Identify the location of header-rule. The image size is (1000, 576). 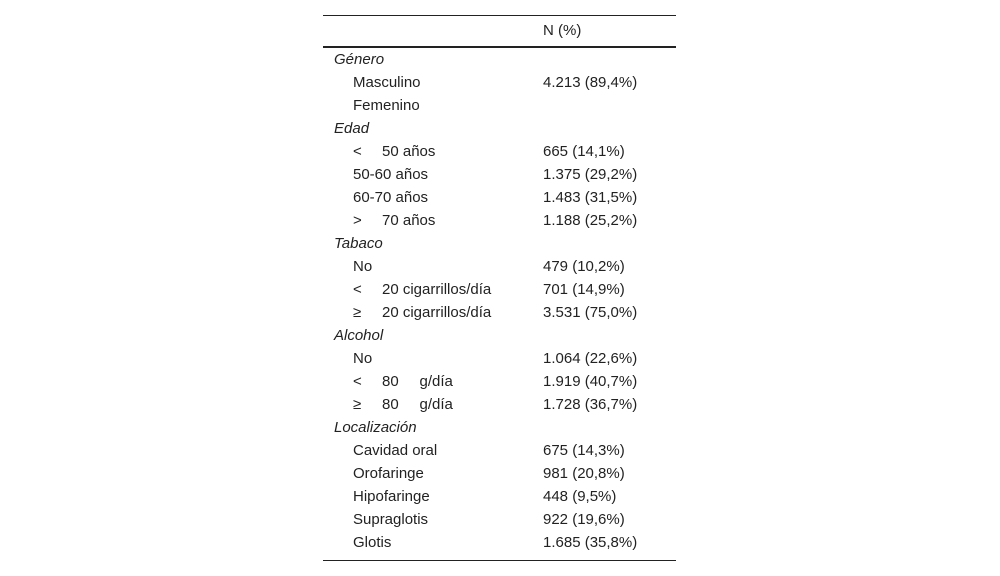
(499, 47).